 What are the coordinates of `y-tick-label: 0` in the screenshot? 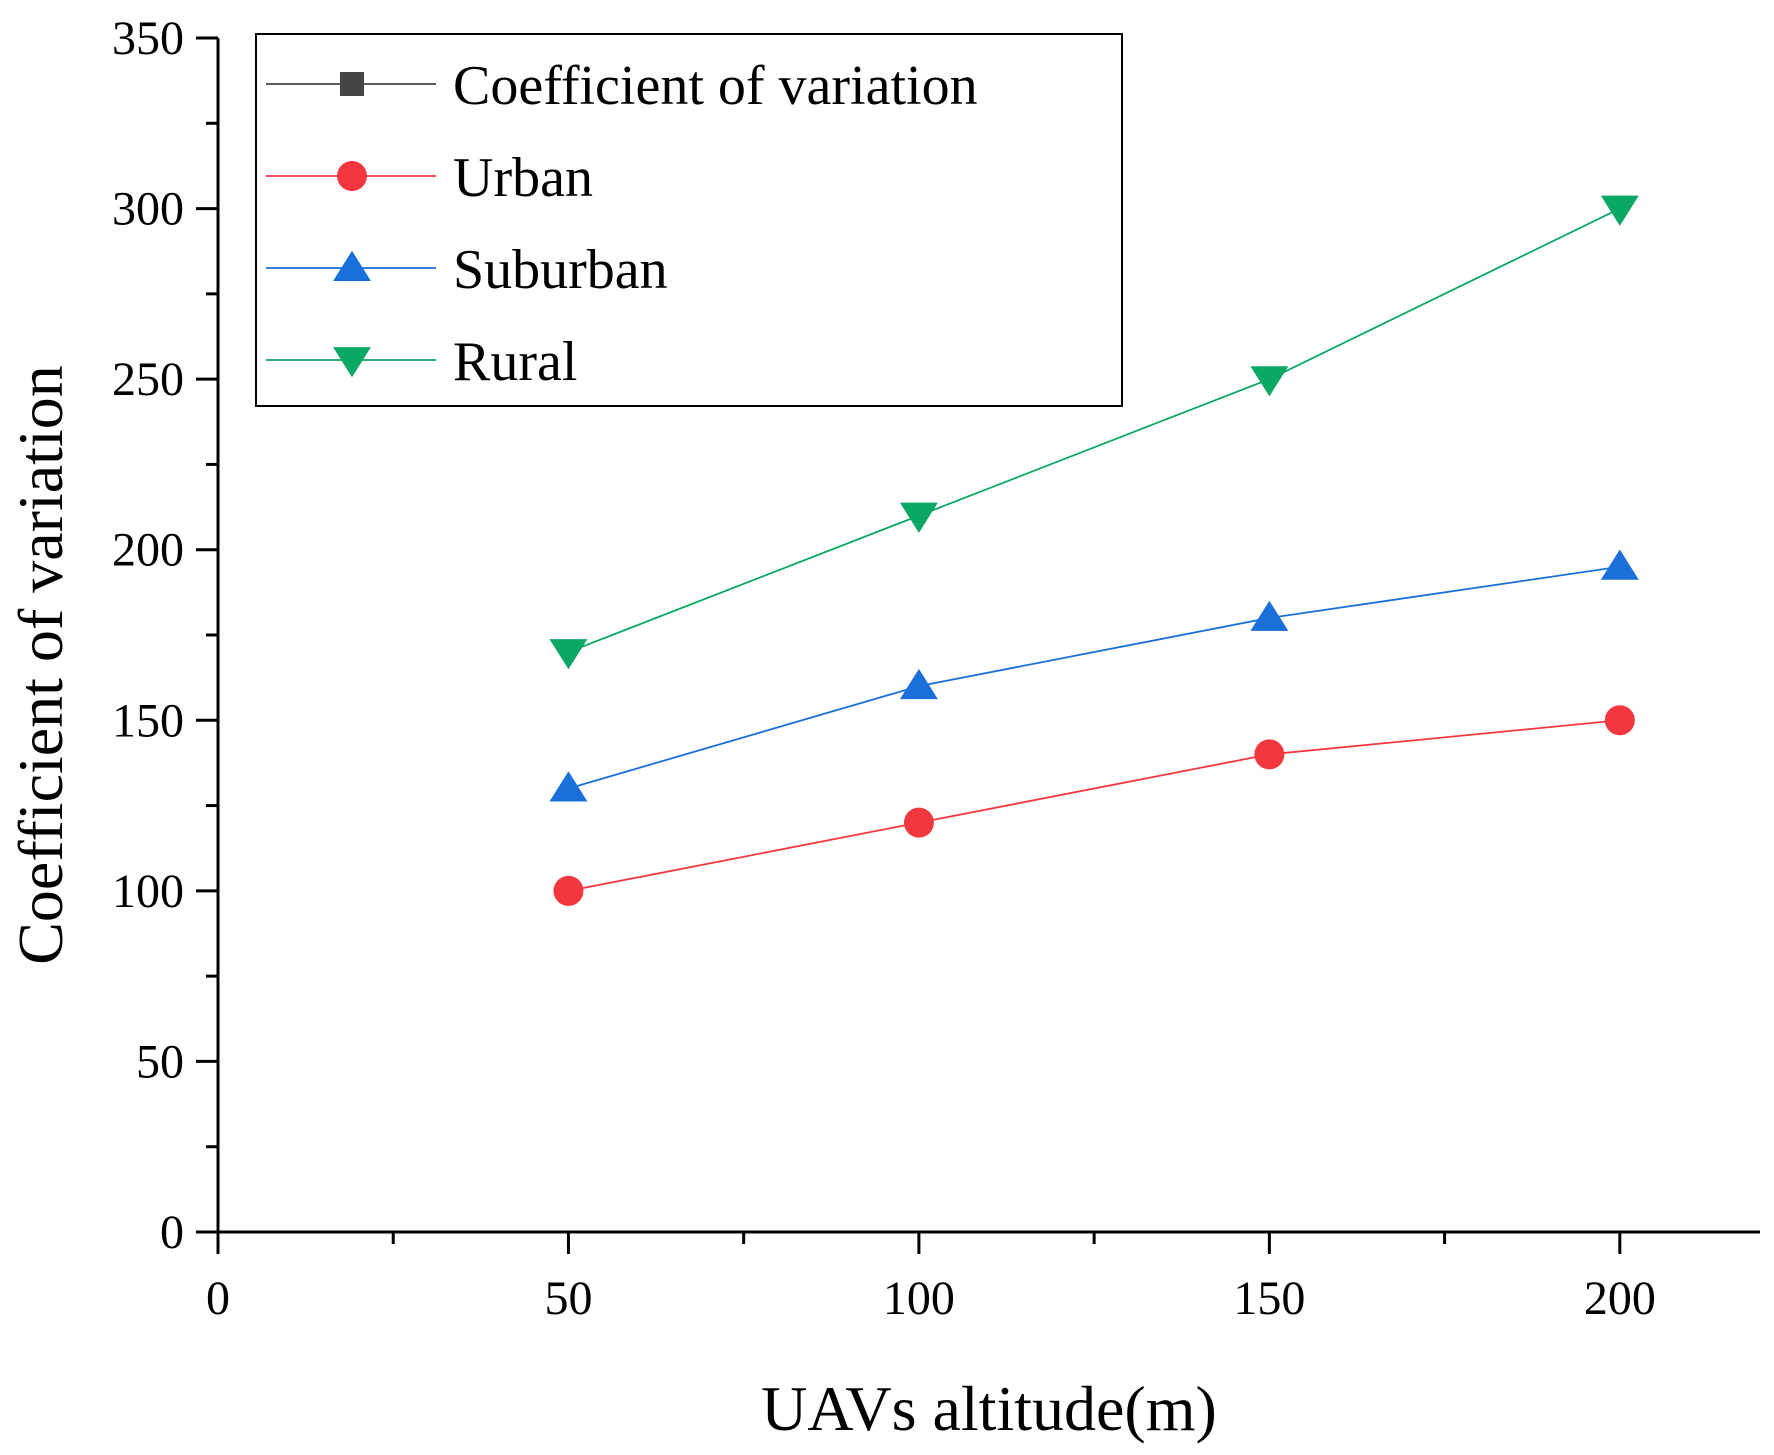 It's located at (172, 1232).